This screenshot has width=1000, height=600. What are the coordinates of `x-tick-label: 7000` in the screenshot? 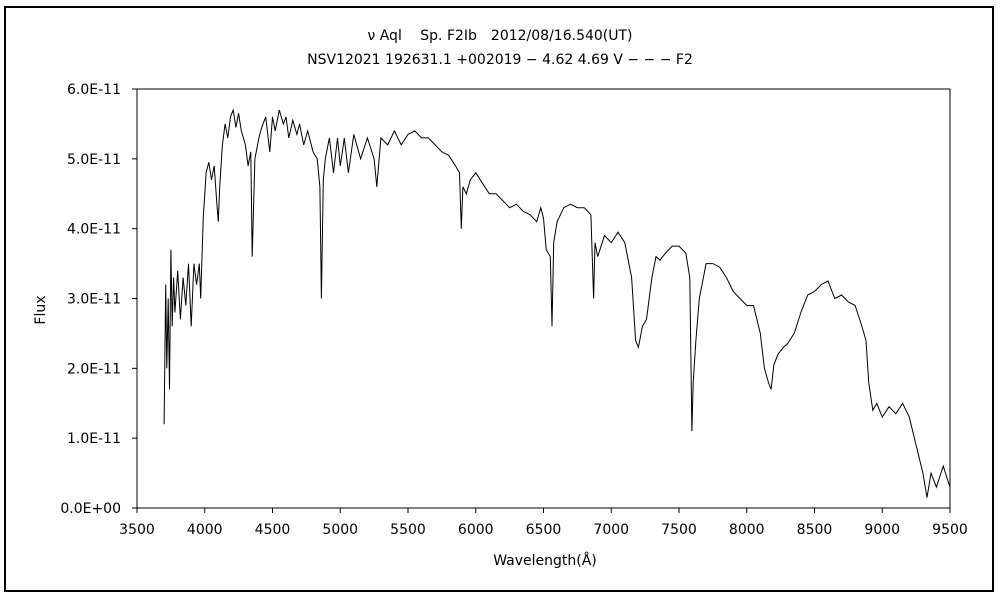 It's located at (611, 530).